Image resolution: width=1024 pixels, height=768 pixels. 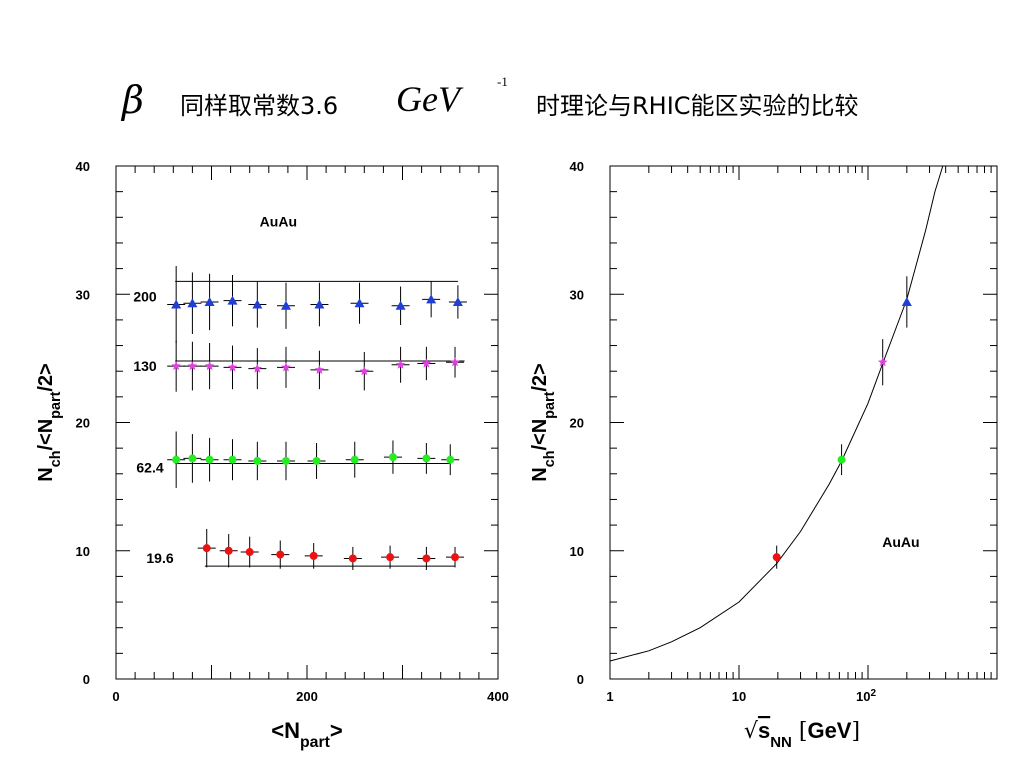 What do you see at coordinates (86, 679) in the screenshot?
I see `left-y-tick-label: 0` at bounding box center [86, 679].